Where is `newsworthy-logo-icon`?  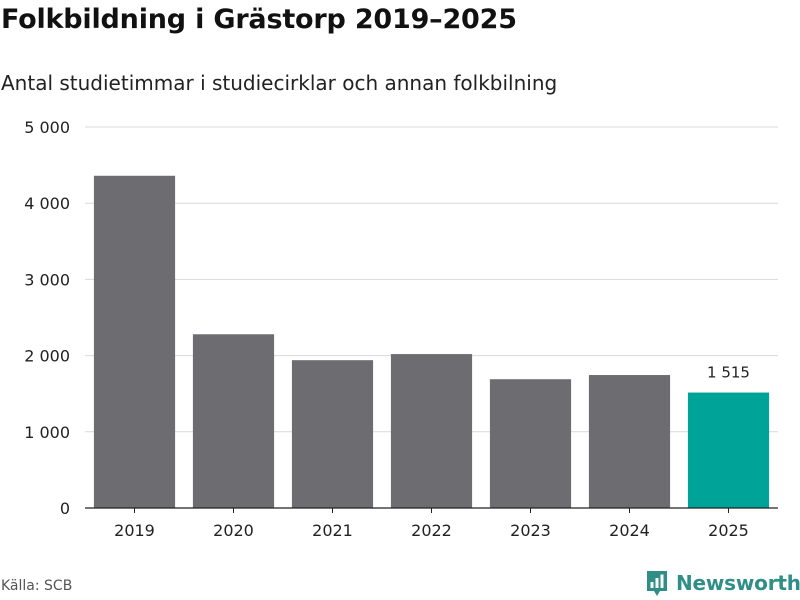 newsworthy-logo-icon is located at coordinates (657, 583).